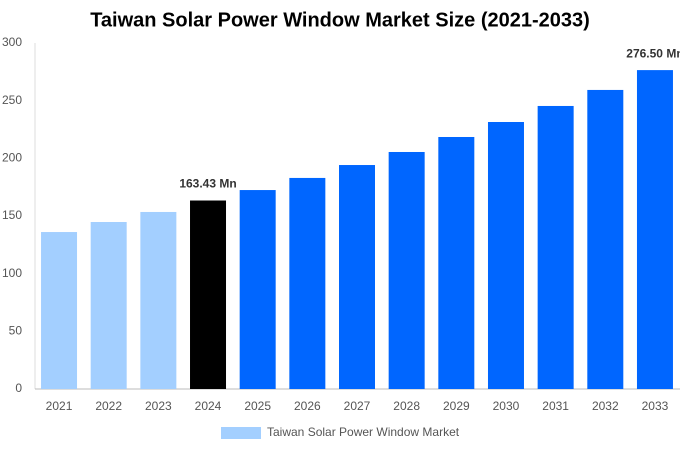 This screenshot has width=680, height=450. I want to click on y-tick-label: 0, so click(18, 388).